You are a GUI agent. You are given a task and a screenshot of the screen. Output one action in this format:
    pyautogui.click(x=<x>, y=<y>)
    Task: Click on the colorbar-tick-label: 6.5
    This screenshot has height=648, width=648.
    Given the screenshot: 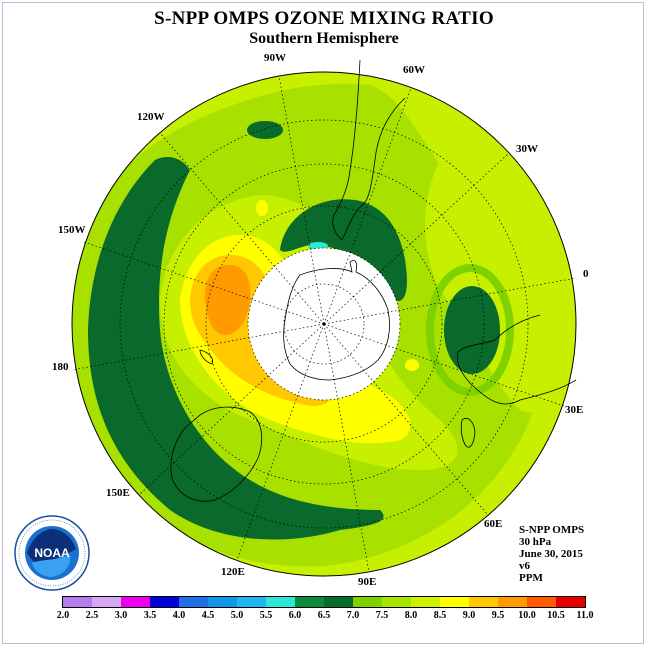 What is the action you would take?
    pyautogui.click(x=324, y=615)
    